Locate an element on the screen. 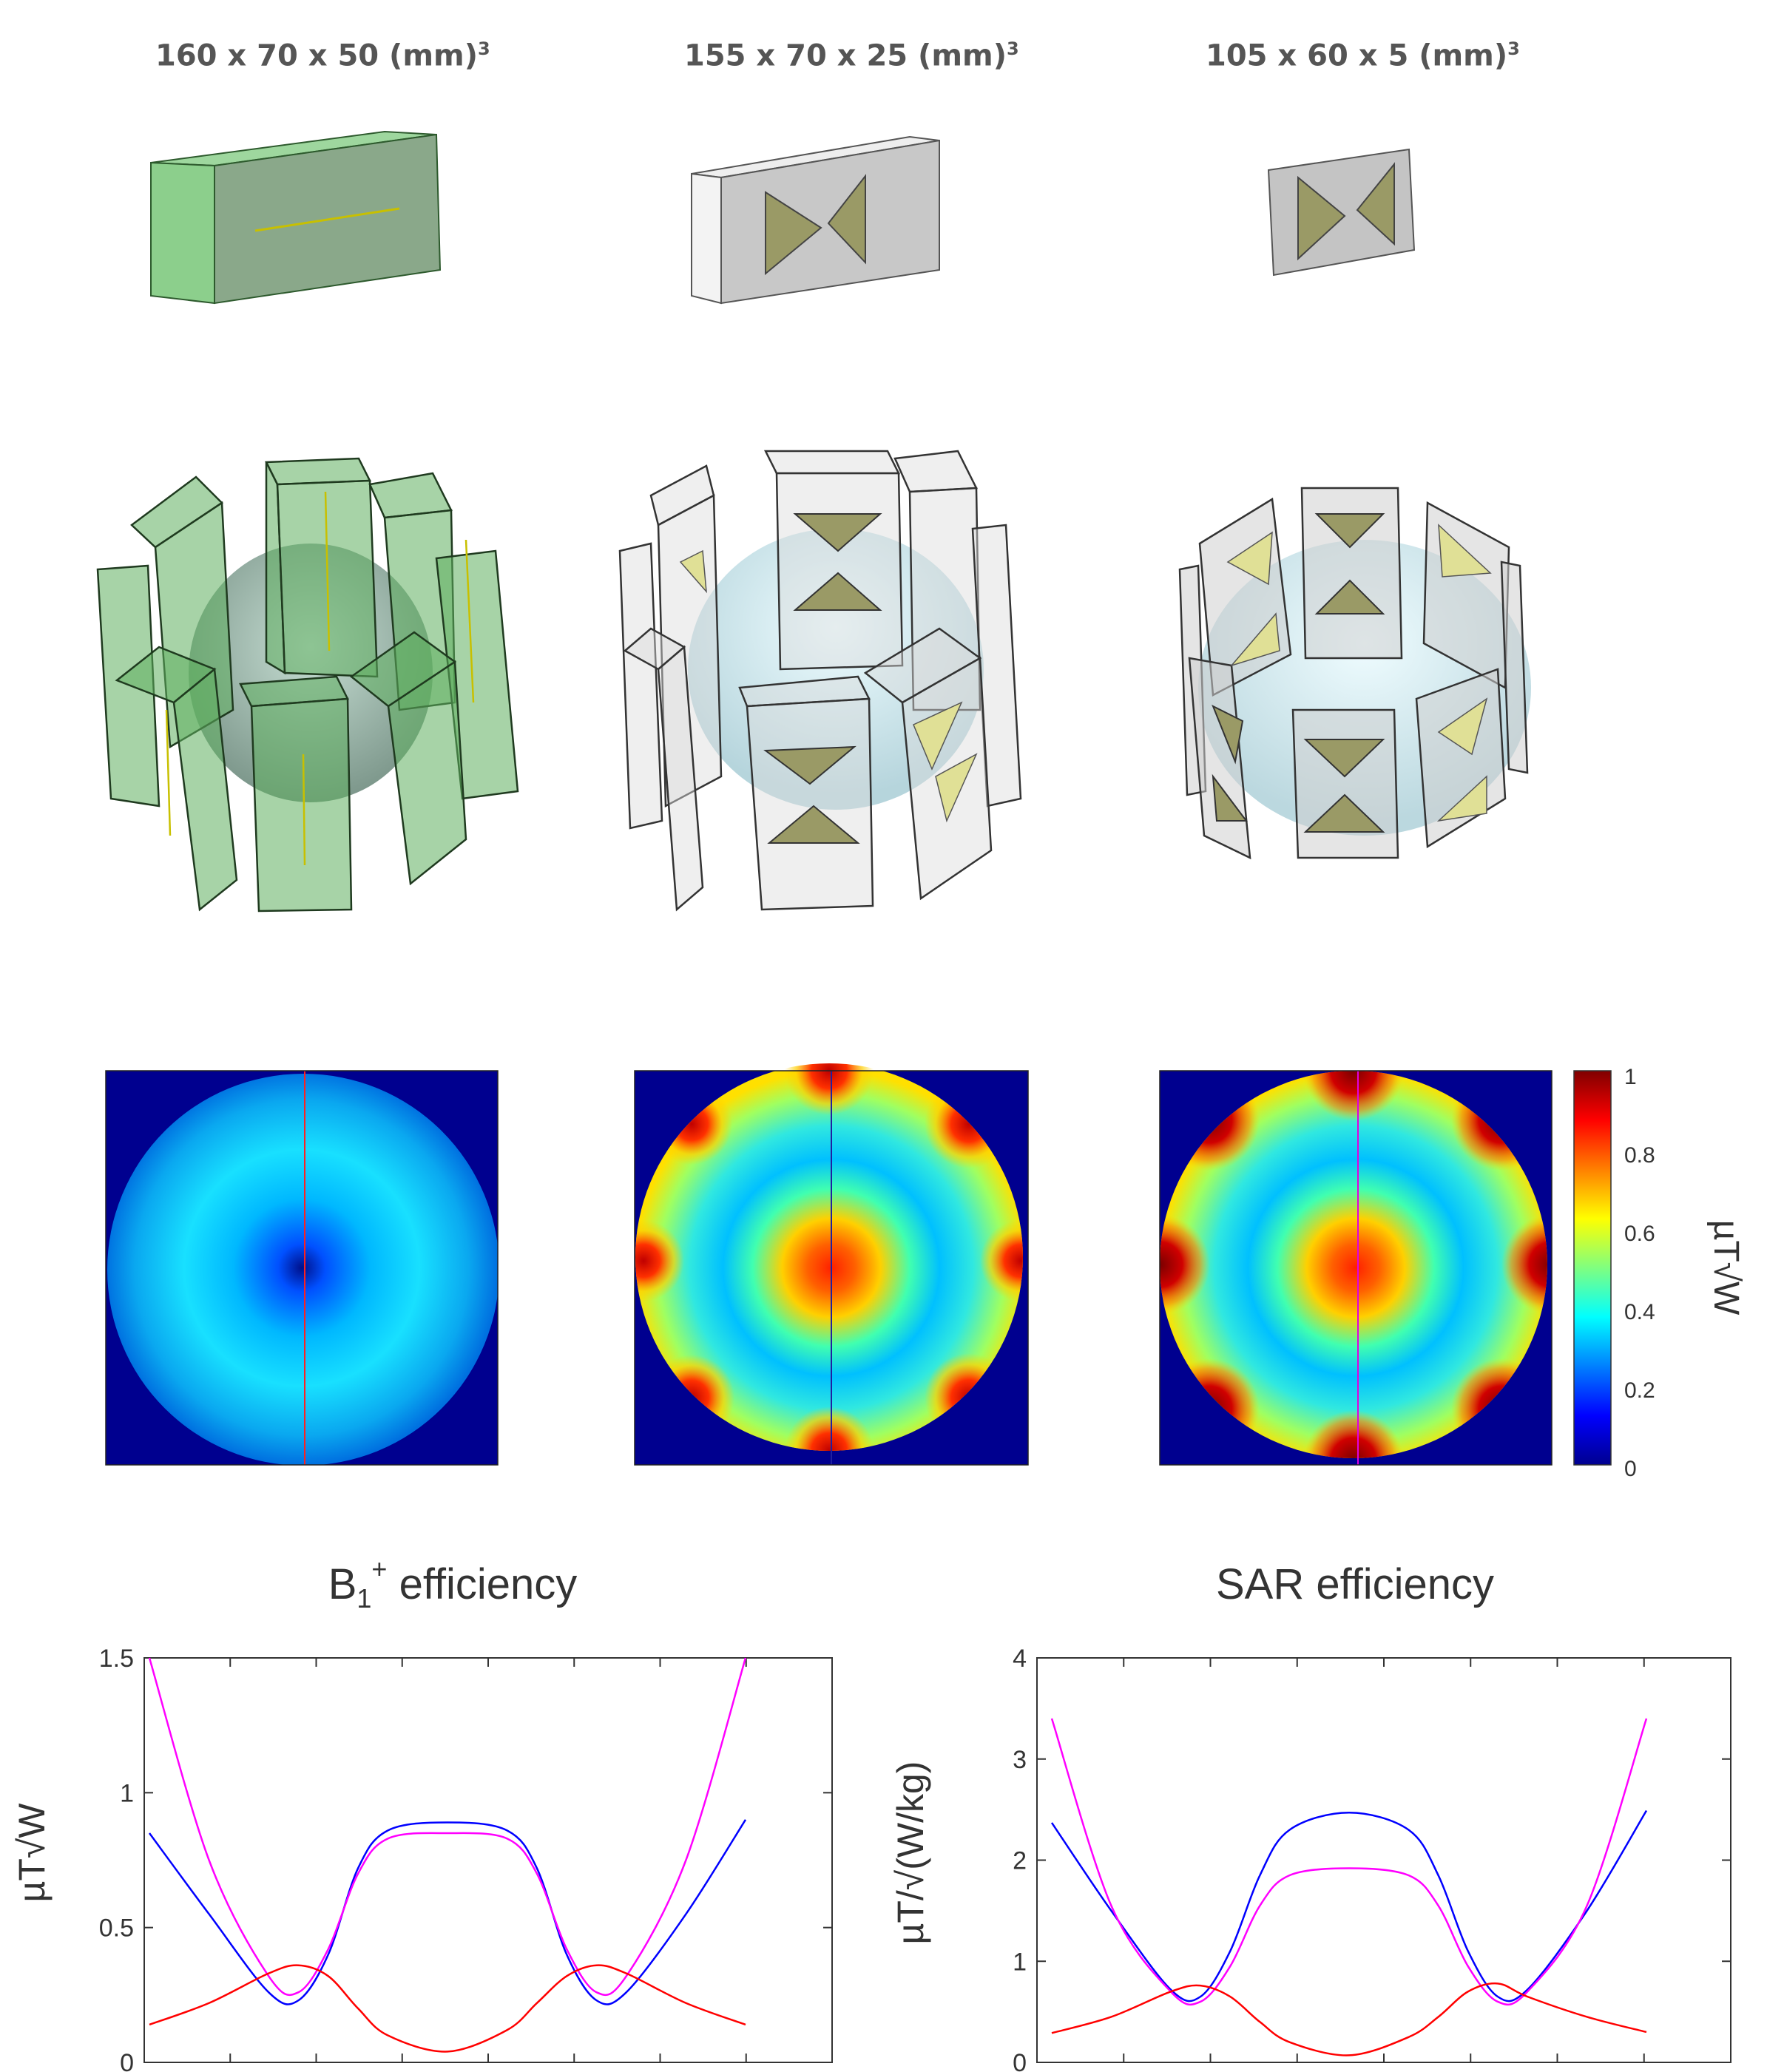  y-tick-label: 4 is located at coordinates (1020, 1659).